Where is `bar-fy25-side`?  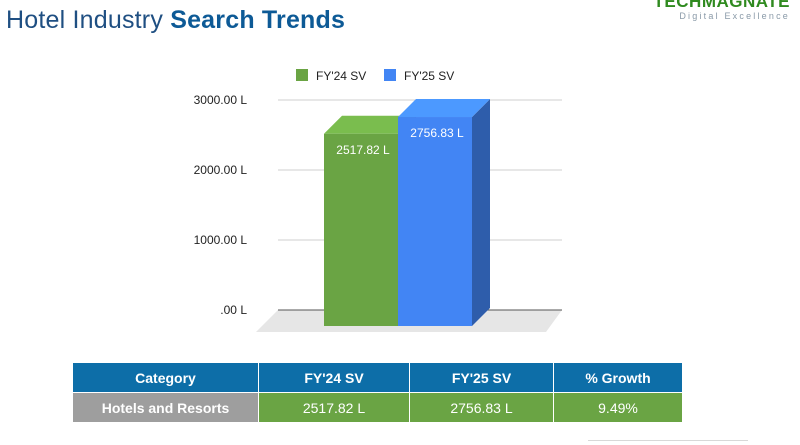 bar-fy25-side is located at coordinates (481, 212).